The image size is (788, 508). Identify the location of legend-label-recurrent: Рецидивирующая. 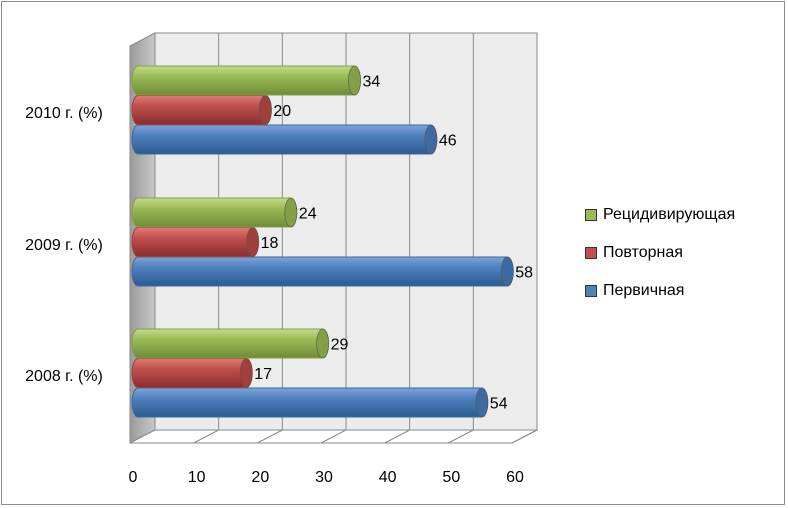
(669, 214).